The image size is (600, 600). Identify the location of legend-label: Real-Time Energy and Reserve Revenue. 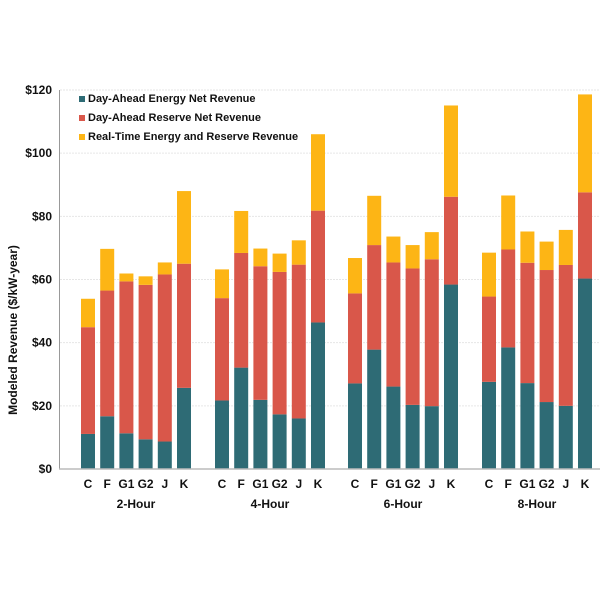
(193, 137).